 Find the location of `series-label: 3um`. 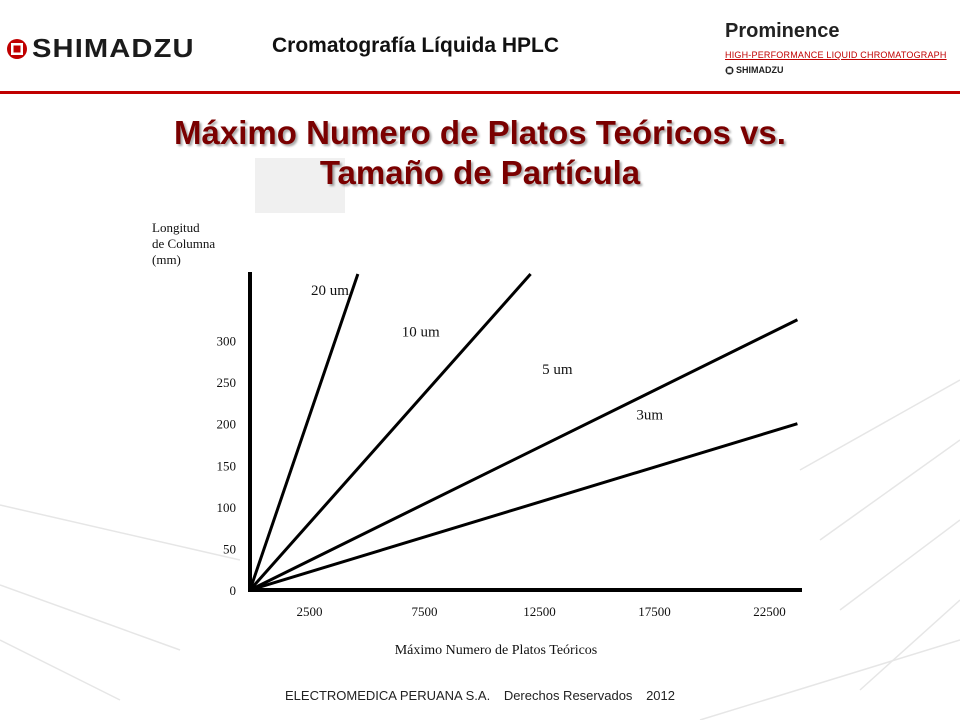

series-label: 3um is located at coordinates (649, 416).